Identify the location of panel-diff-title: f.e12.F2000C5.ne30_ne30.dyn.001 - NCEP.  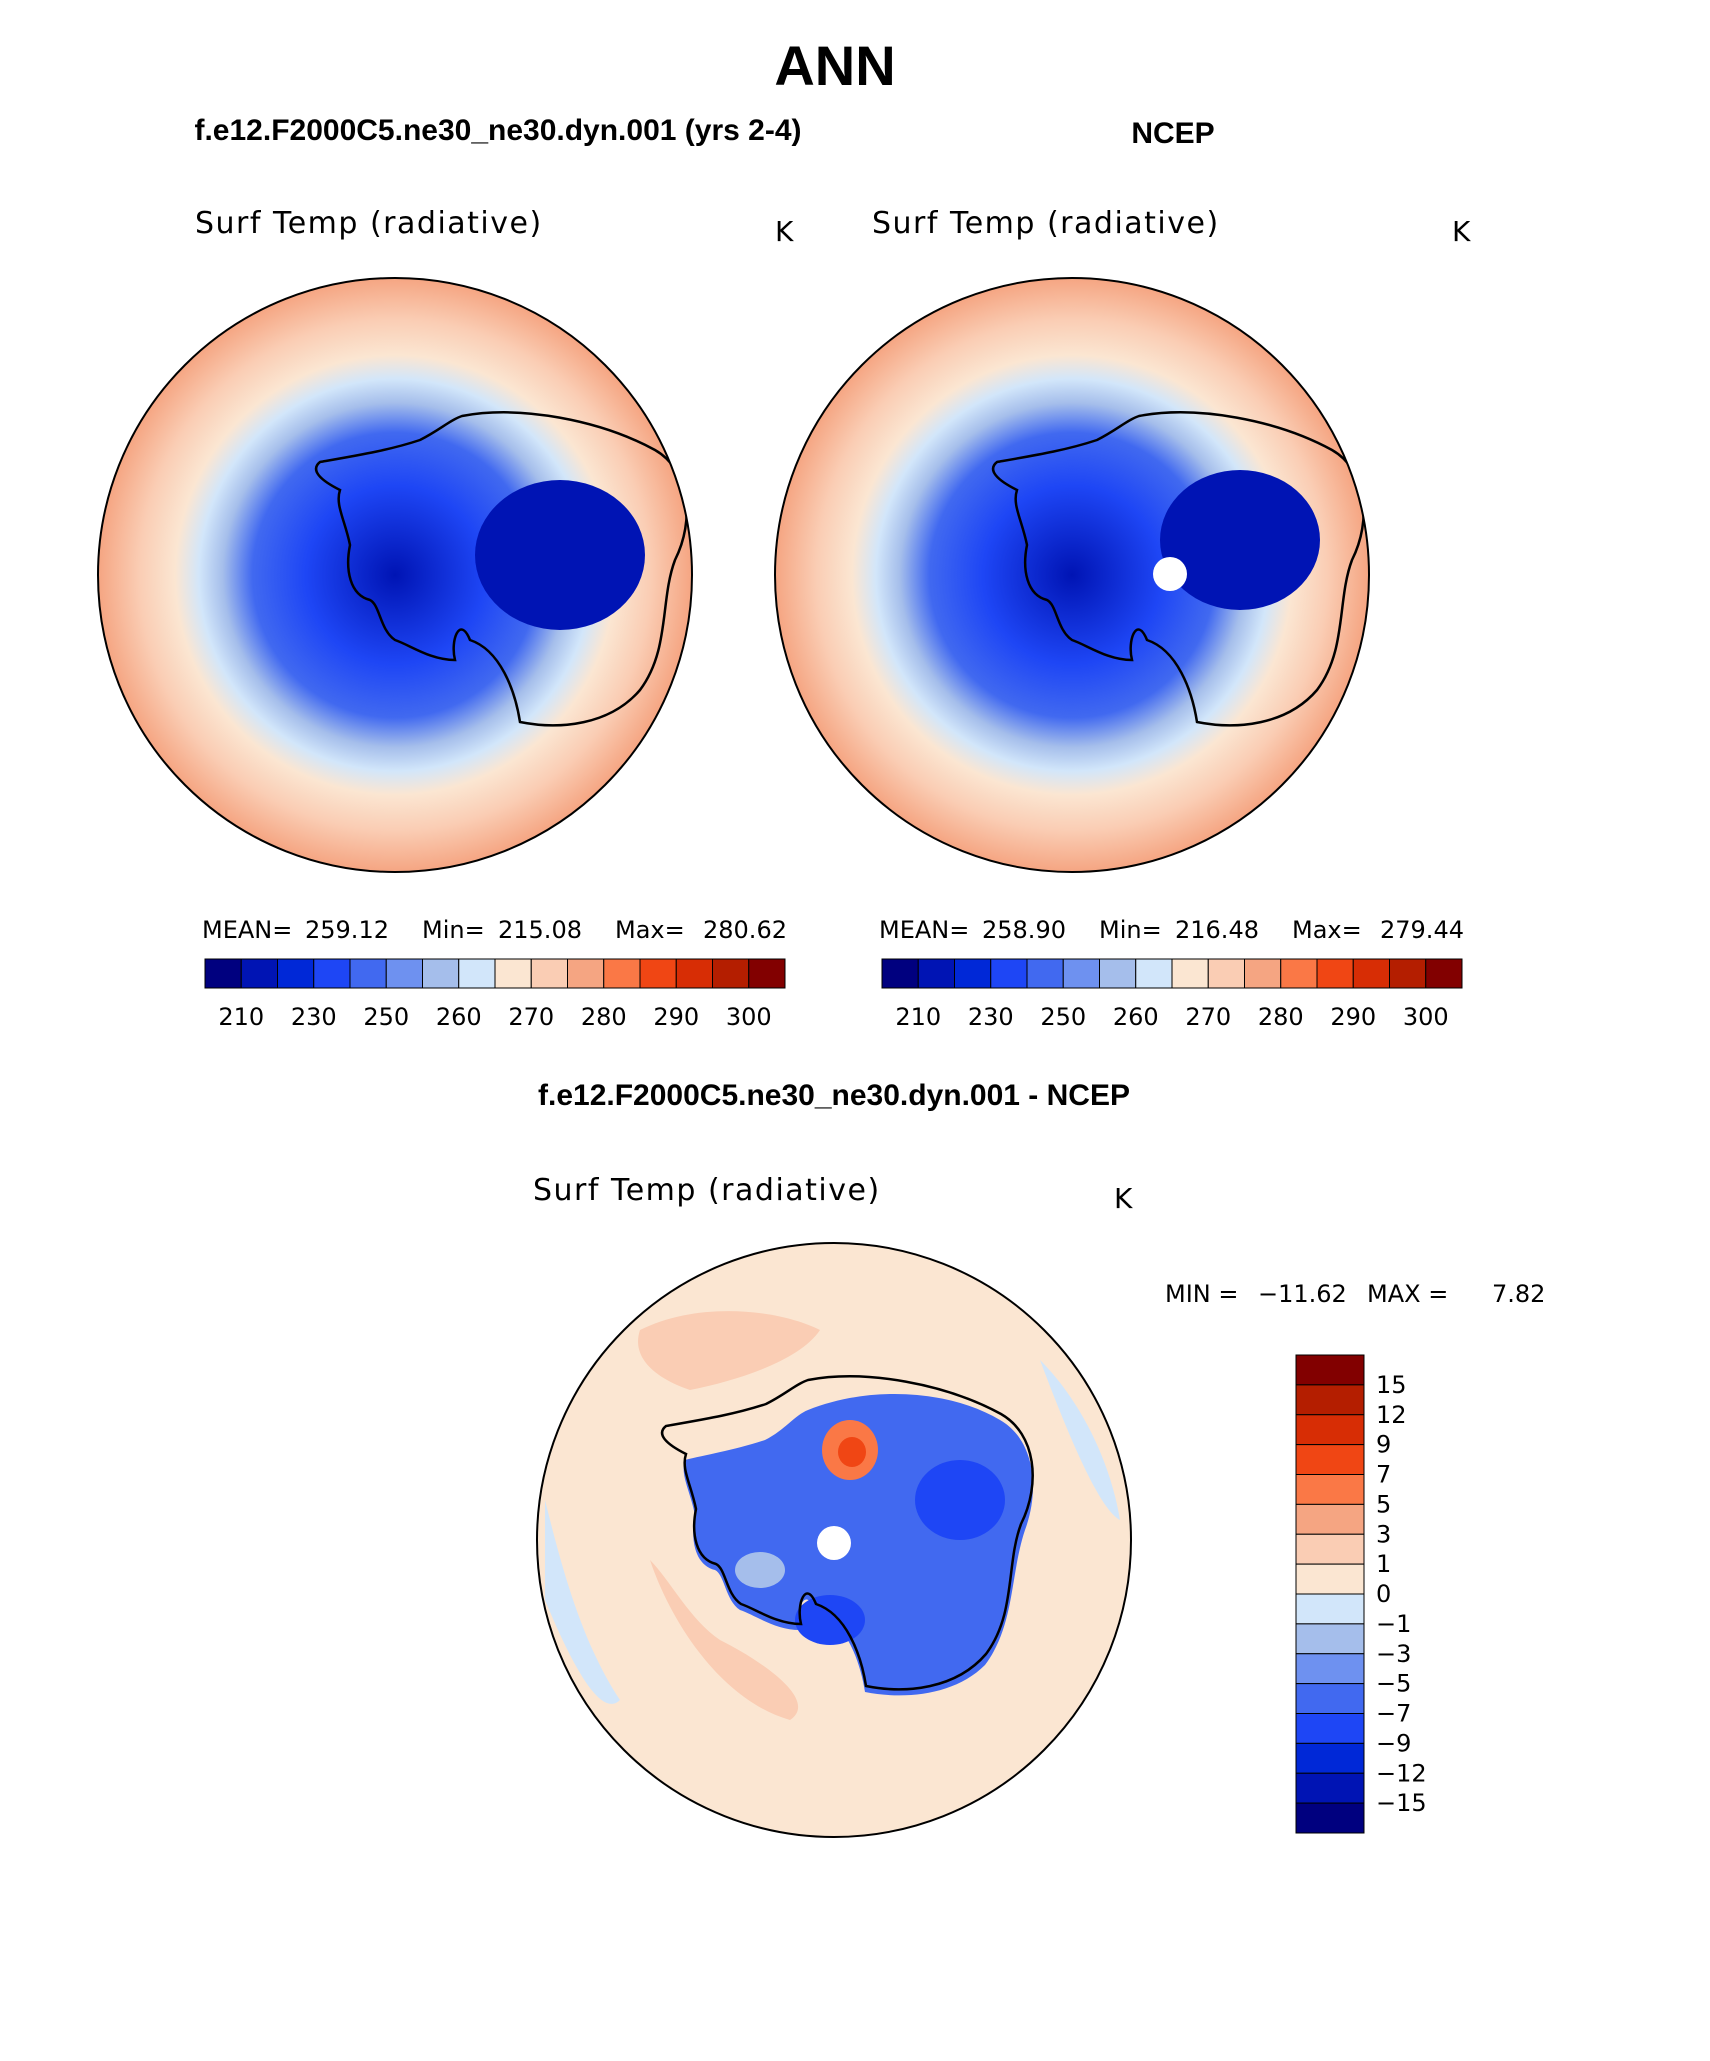
(834, 1095).